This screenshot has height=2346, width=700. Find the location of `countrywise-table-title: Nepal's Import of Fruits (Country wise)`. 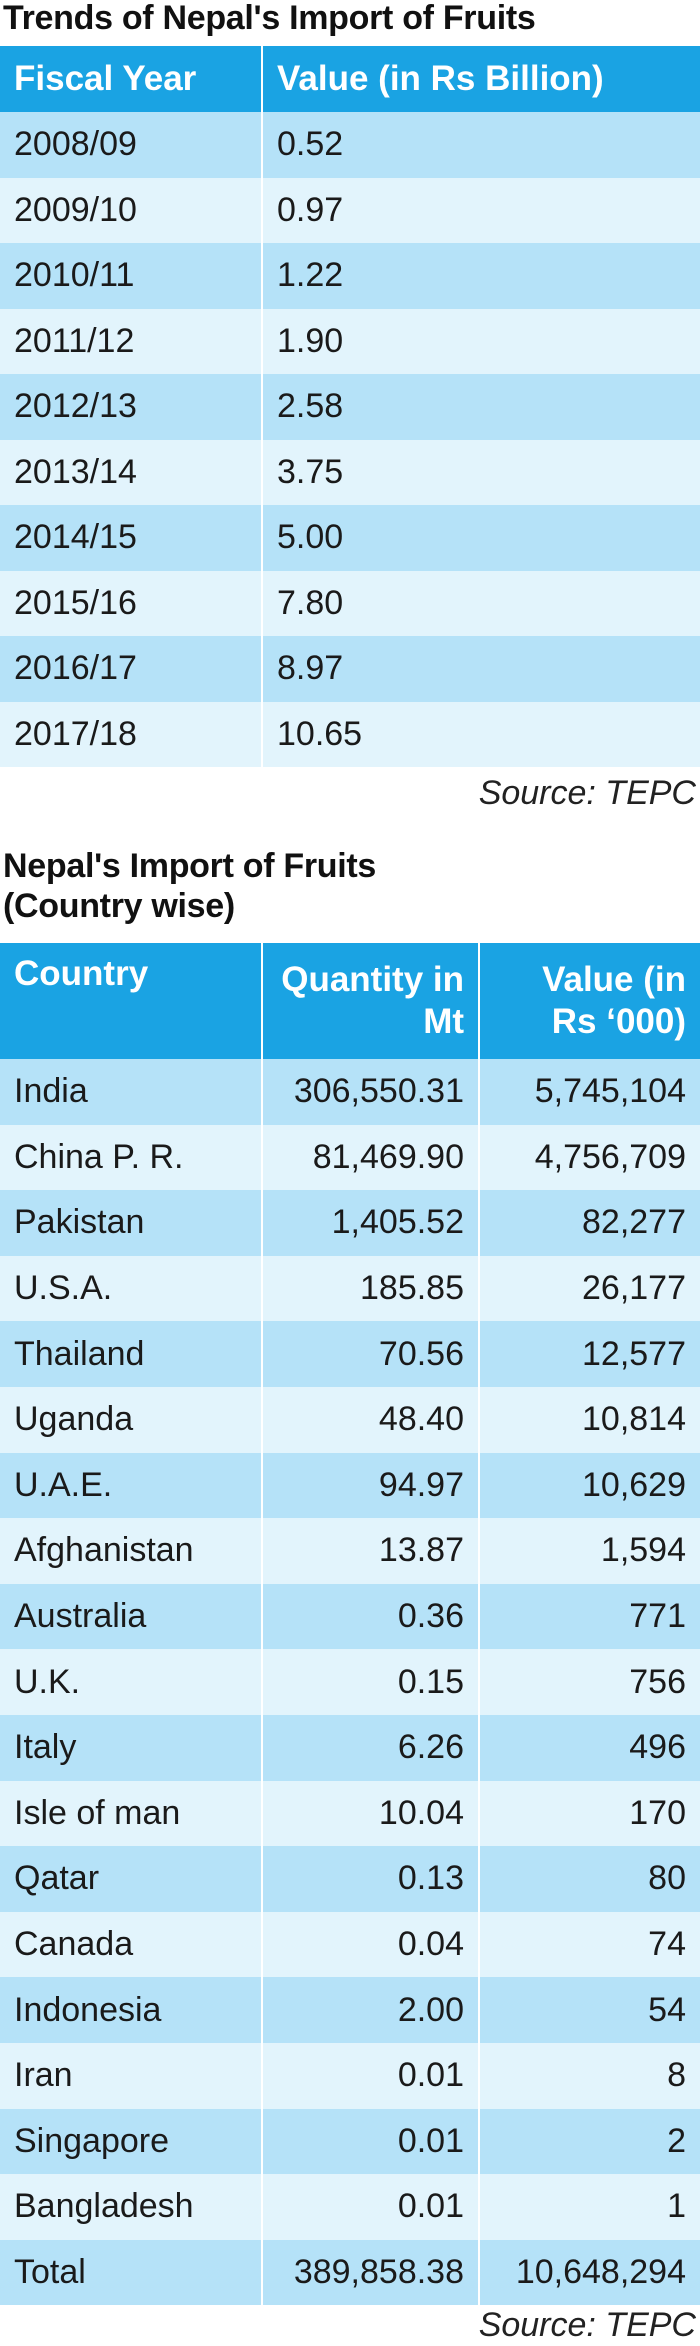

countrywise-table-title: Nepal's Import of Fruits (Country wise) is located at coordinates (189, 886).